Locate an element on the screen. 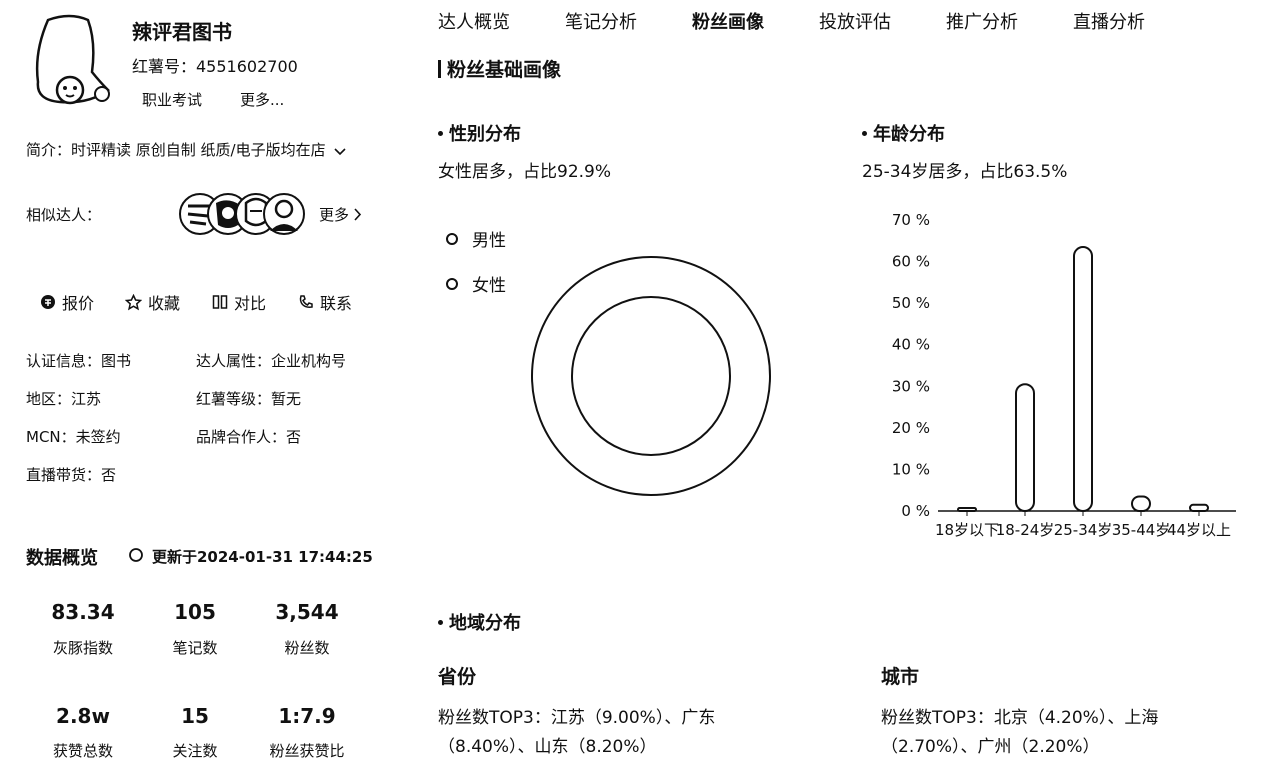 This screenshot has width=1280, height=769. gender-title: 性别分布 is located at coordinates (479, 133).